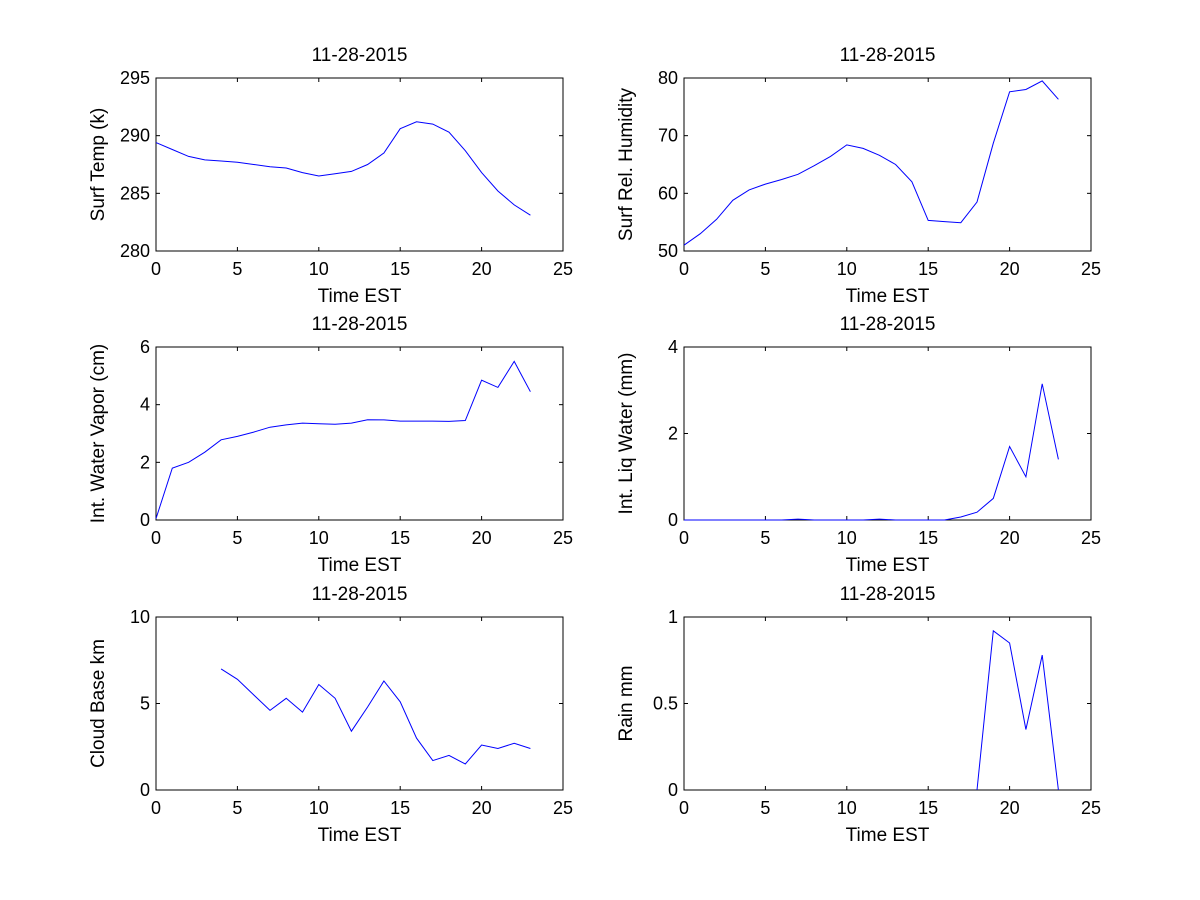 The image size is (1200, 900). What do you see at coordinates (145, 347) in the screenshot?
I see `y-tick-label: 6` at bounding box center [145, 347].